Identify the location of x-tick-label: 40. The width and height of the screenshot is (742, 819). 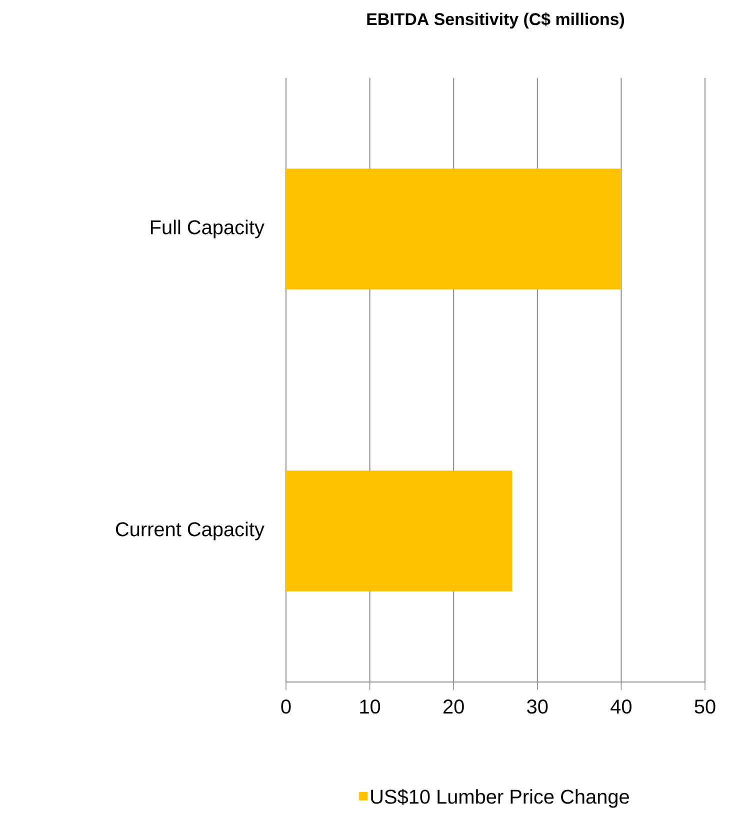
(621, 707).